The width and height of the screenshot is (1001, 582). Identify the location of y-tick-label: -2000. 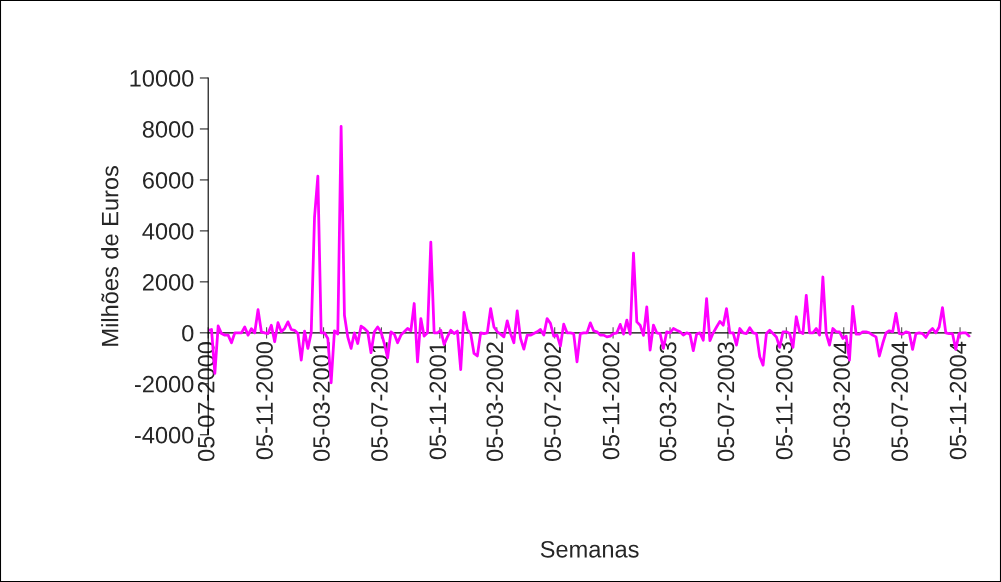
(164, 384).